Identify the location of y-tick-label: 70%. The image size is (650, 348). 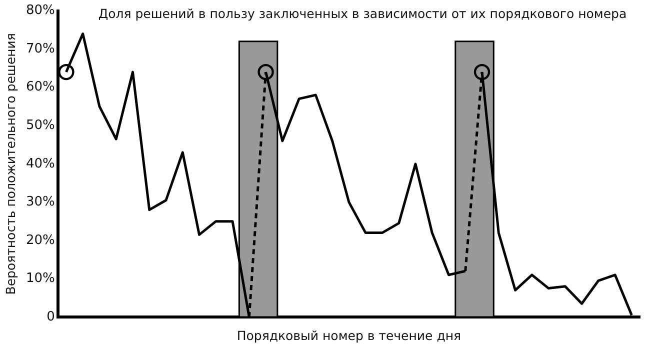
(40, 48).